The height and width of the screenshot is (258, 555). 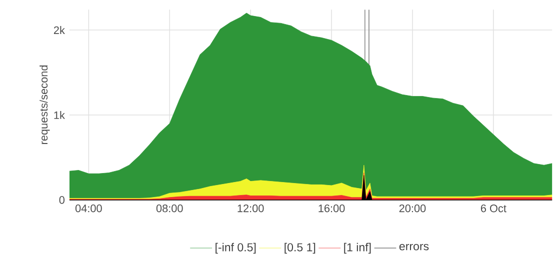 I want to click on y-tick-label: 2k, so click(x=59, y=30).